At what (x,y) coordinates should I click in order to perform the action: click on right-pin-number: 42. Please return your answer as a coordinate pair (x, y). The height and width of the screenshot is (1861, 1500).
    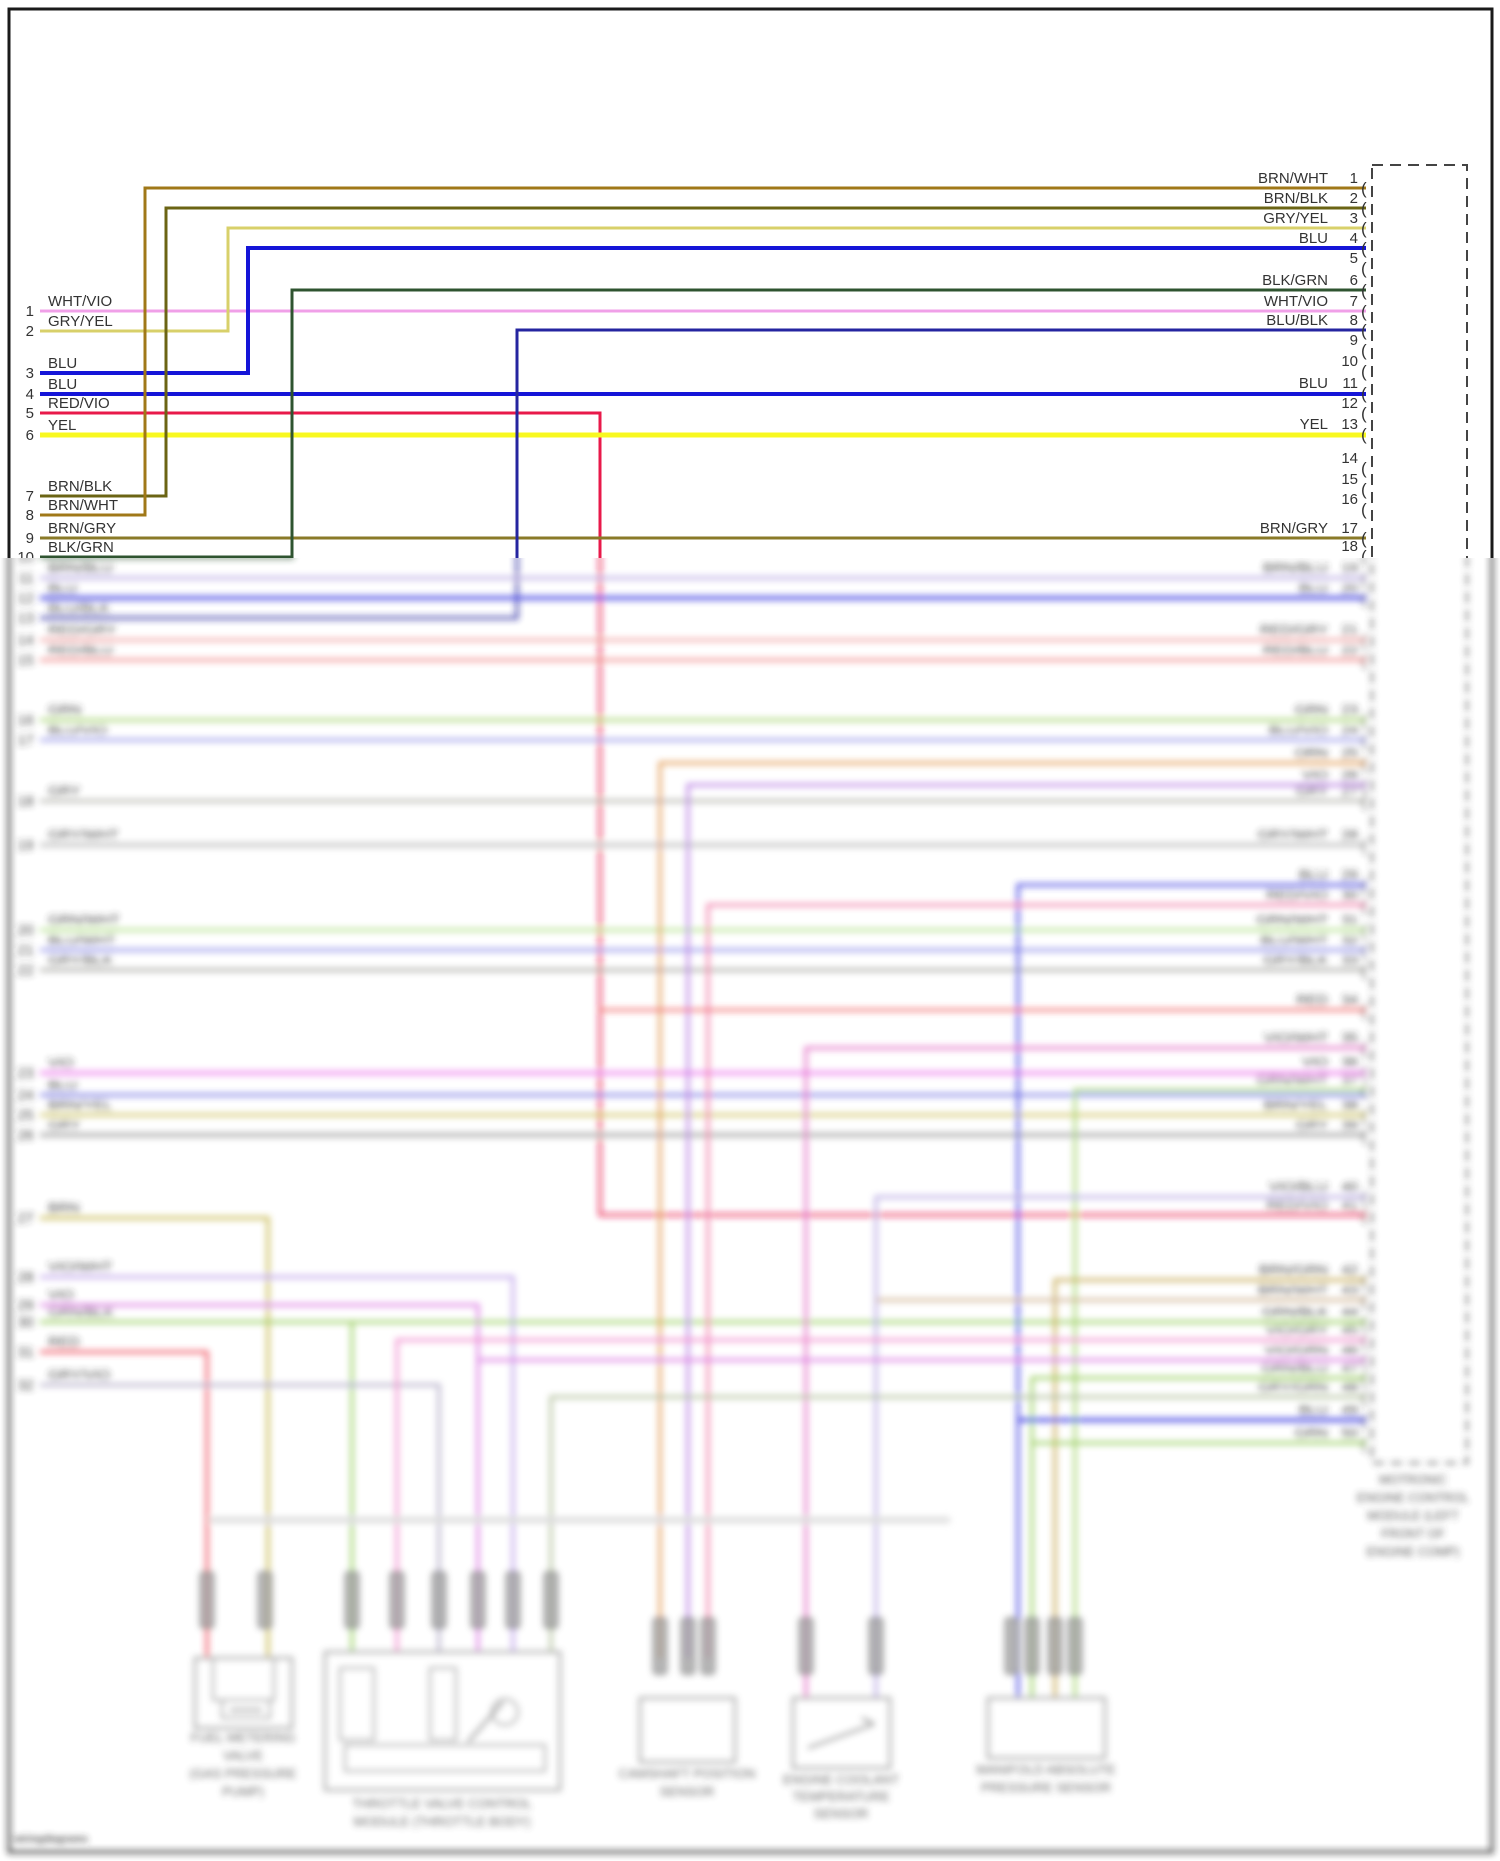
    Looking at the image, I should click on (1349, 1270).